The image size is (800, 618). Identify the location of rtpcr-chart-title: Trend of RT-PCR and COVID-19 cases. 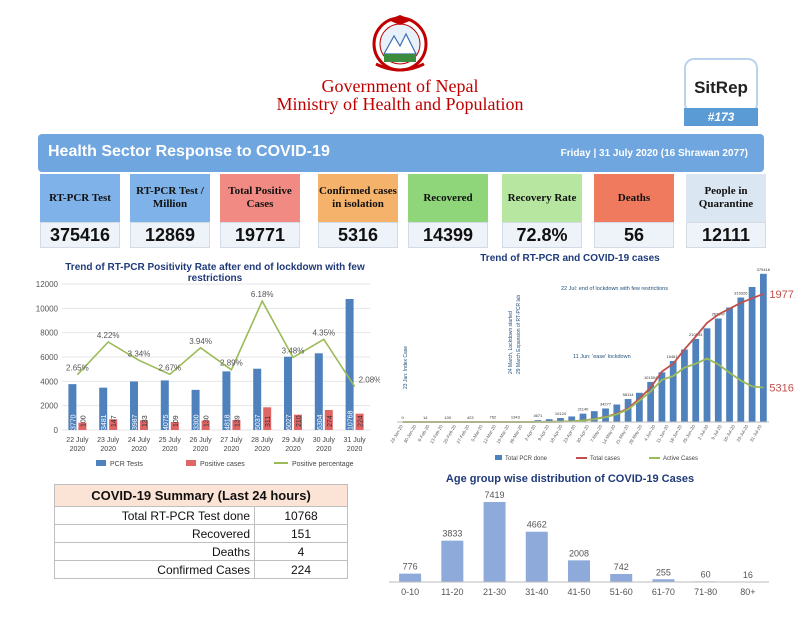
(570, 258).